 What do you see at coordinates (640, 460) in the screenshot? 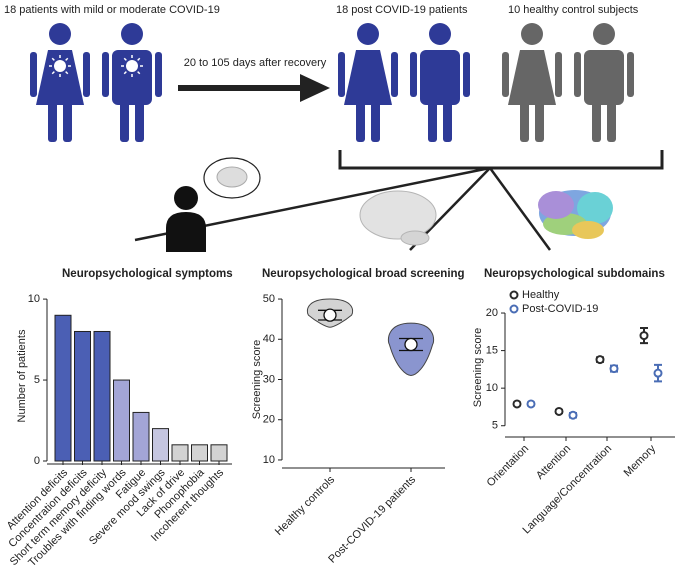
I see `x-tick-label: Memory` at bounding box center [640, 460].